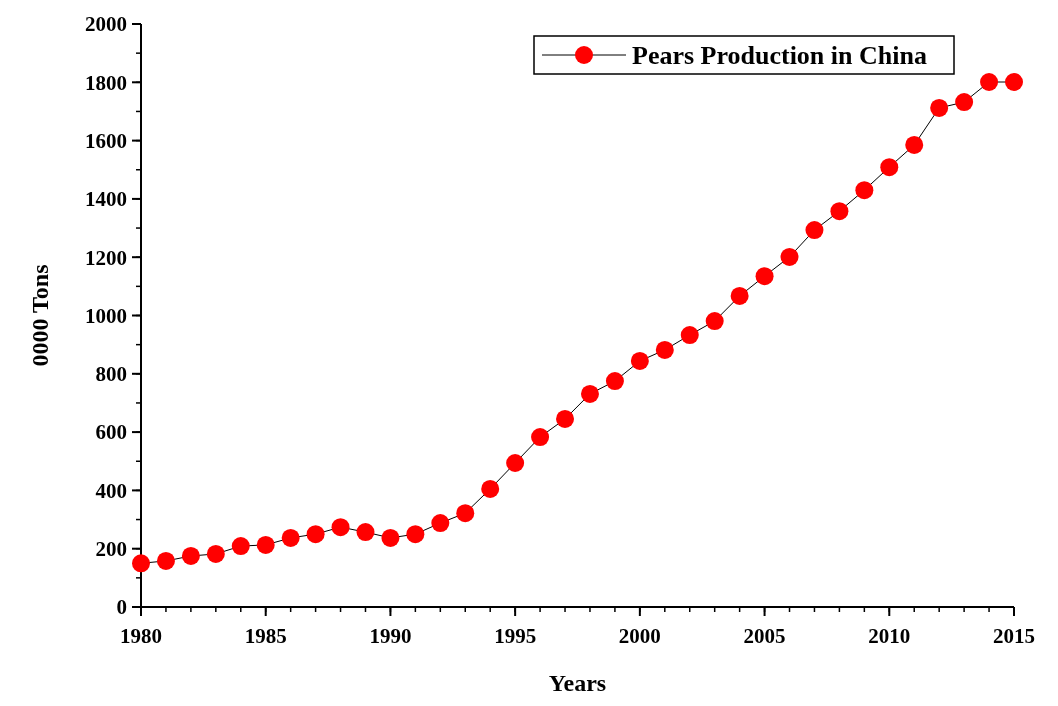 The width and height of the screenshot is (1058, 706). Describe the element at coordinates (141, 636) in the screenshot. I see `x-tick-label: 1980` at that location.